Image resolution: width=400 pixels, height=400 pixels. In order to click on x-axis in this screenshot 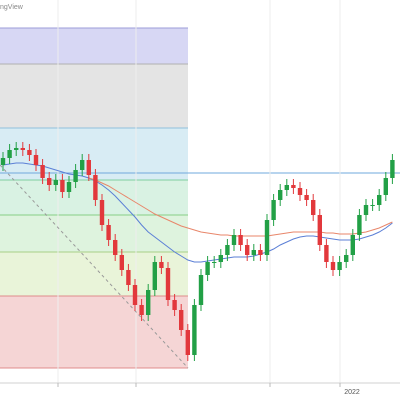, I will do `click(200, 391)`.